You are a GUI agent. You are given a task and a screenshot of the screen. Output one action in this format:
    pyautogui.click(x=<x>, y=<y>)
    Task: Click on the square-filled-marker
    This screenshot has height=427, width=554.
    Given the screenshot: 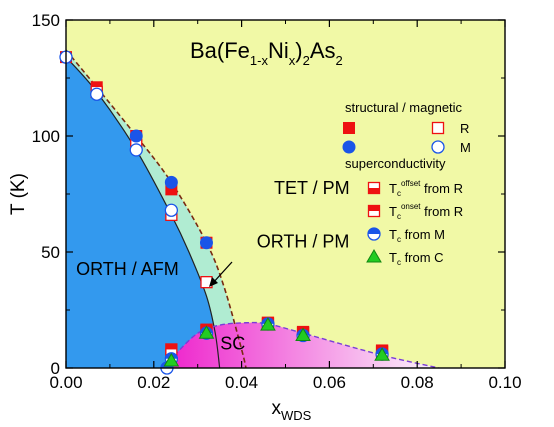 What is the action you would take?
    pyautogui.click(x=349, y=128)
    